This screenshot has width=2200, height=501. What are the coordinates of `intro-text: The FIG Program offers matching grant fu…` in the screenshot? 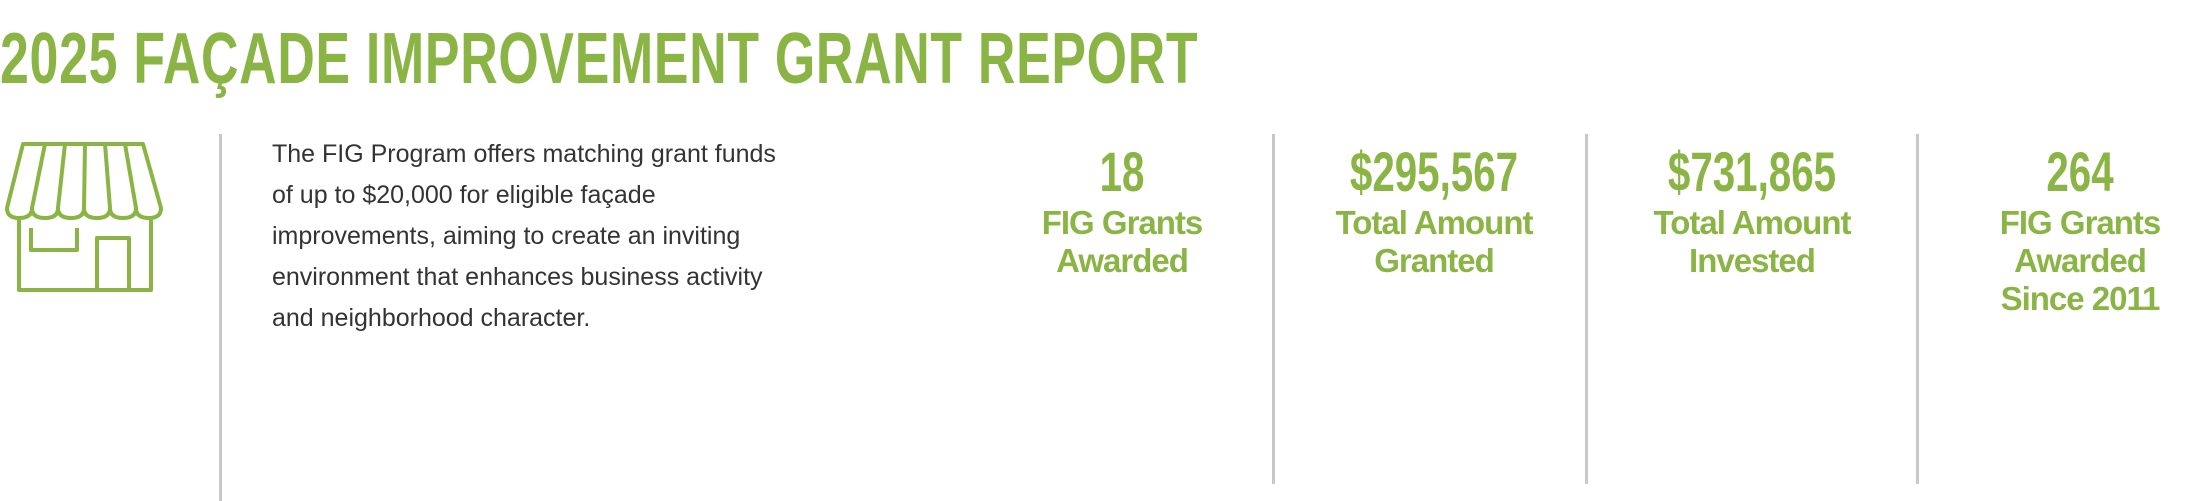 It's located at (524, 236).